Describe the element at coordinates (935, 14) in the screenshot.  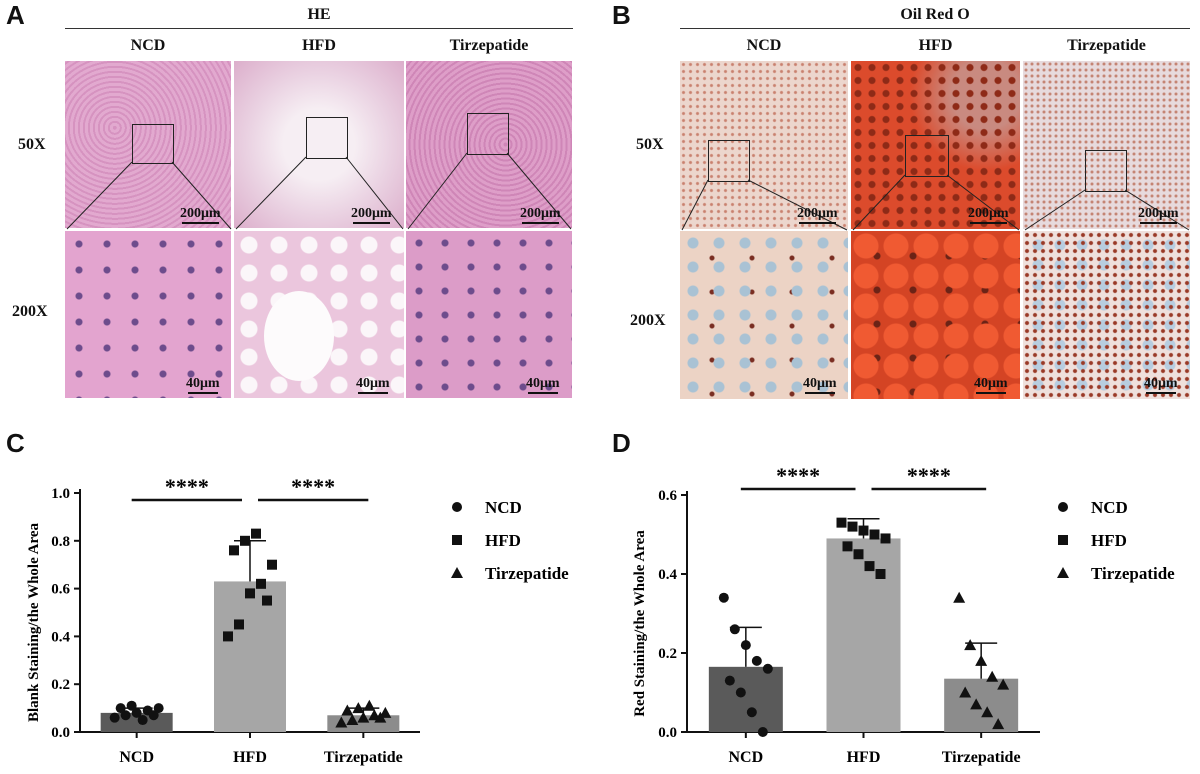
I see `oro-title: Oil Red O` at that location.